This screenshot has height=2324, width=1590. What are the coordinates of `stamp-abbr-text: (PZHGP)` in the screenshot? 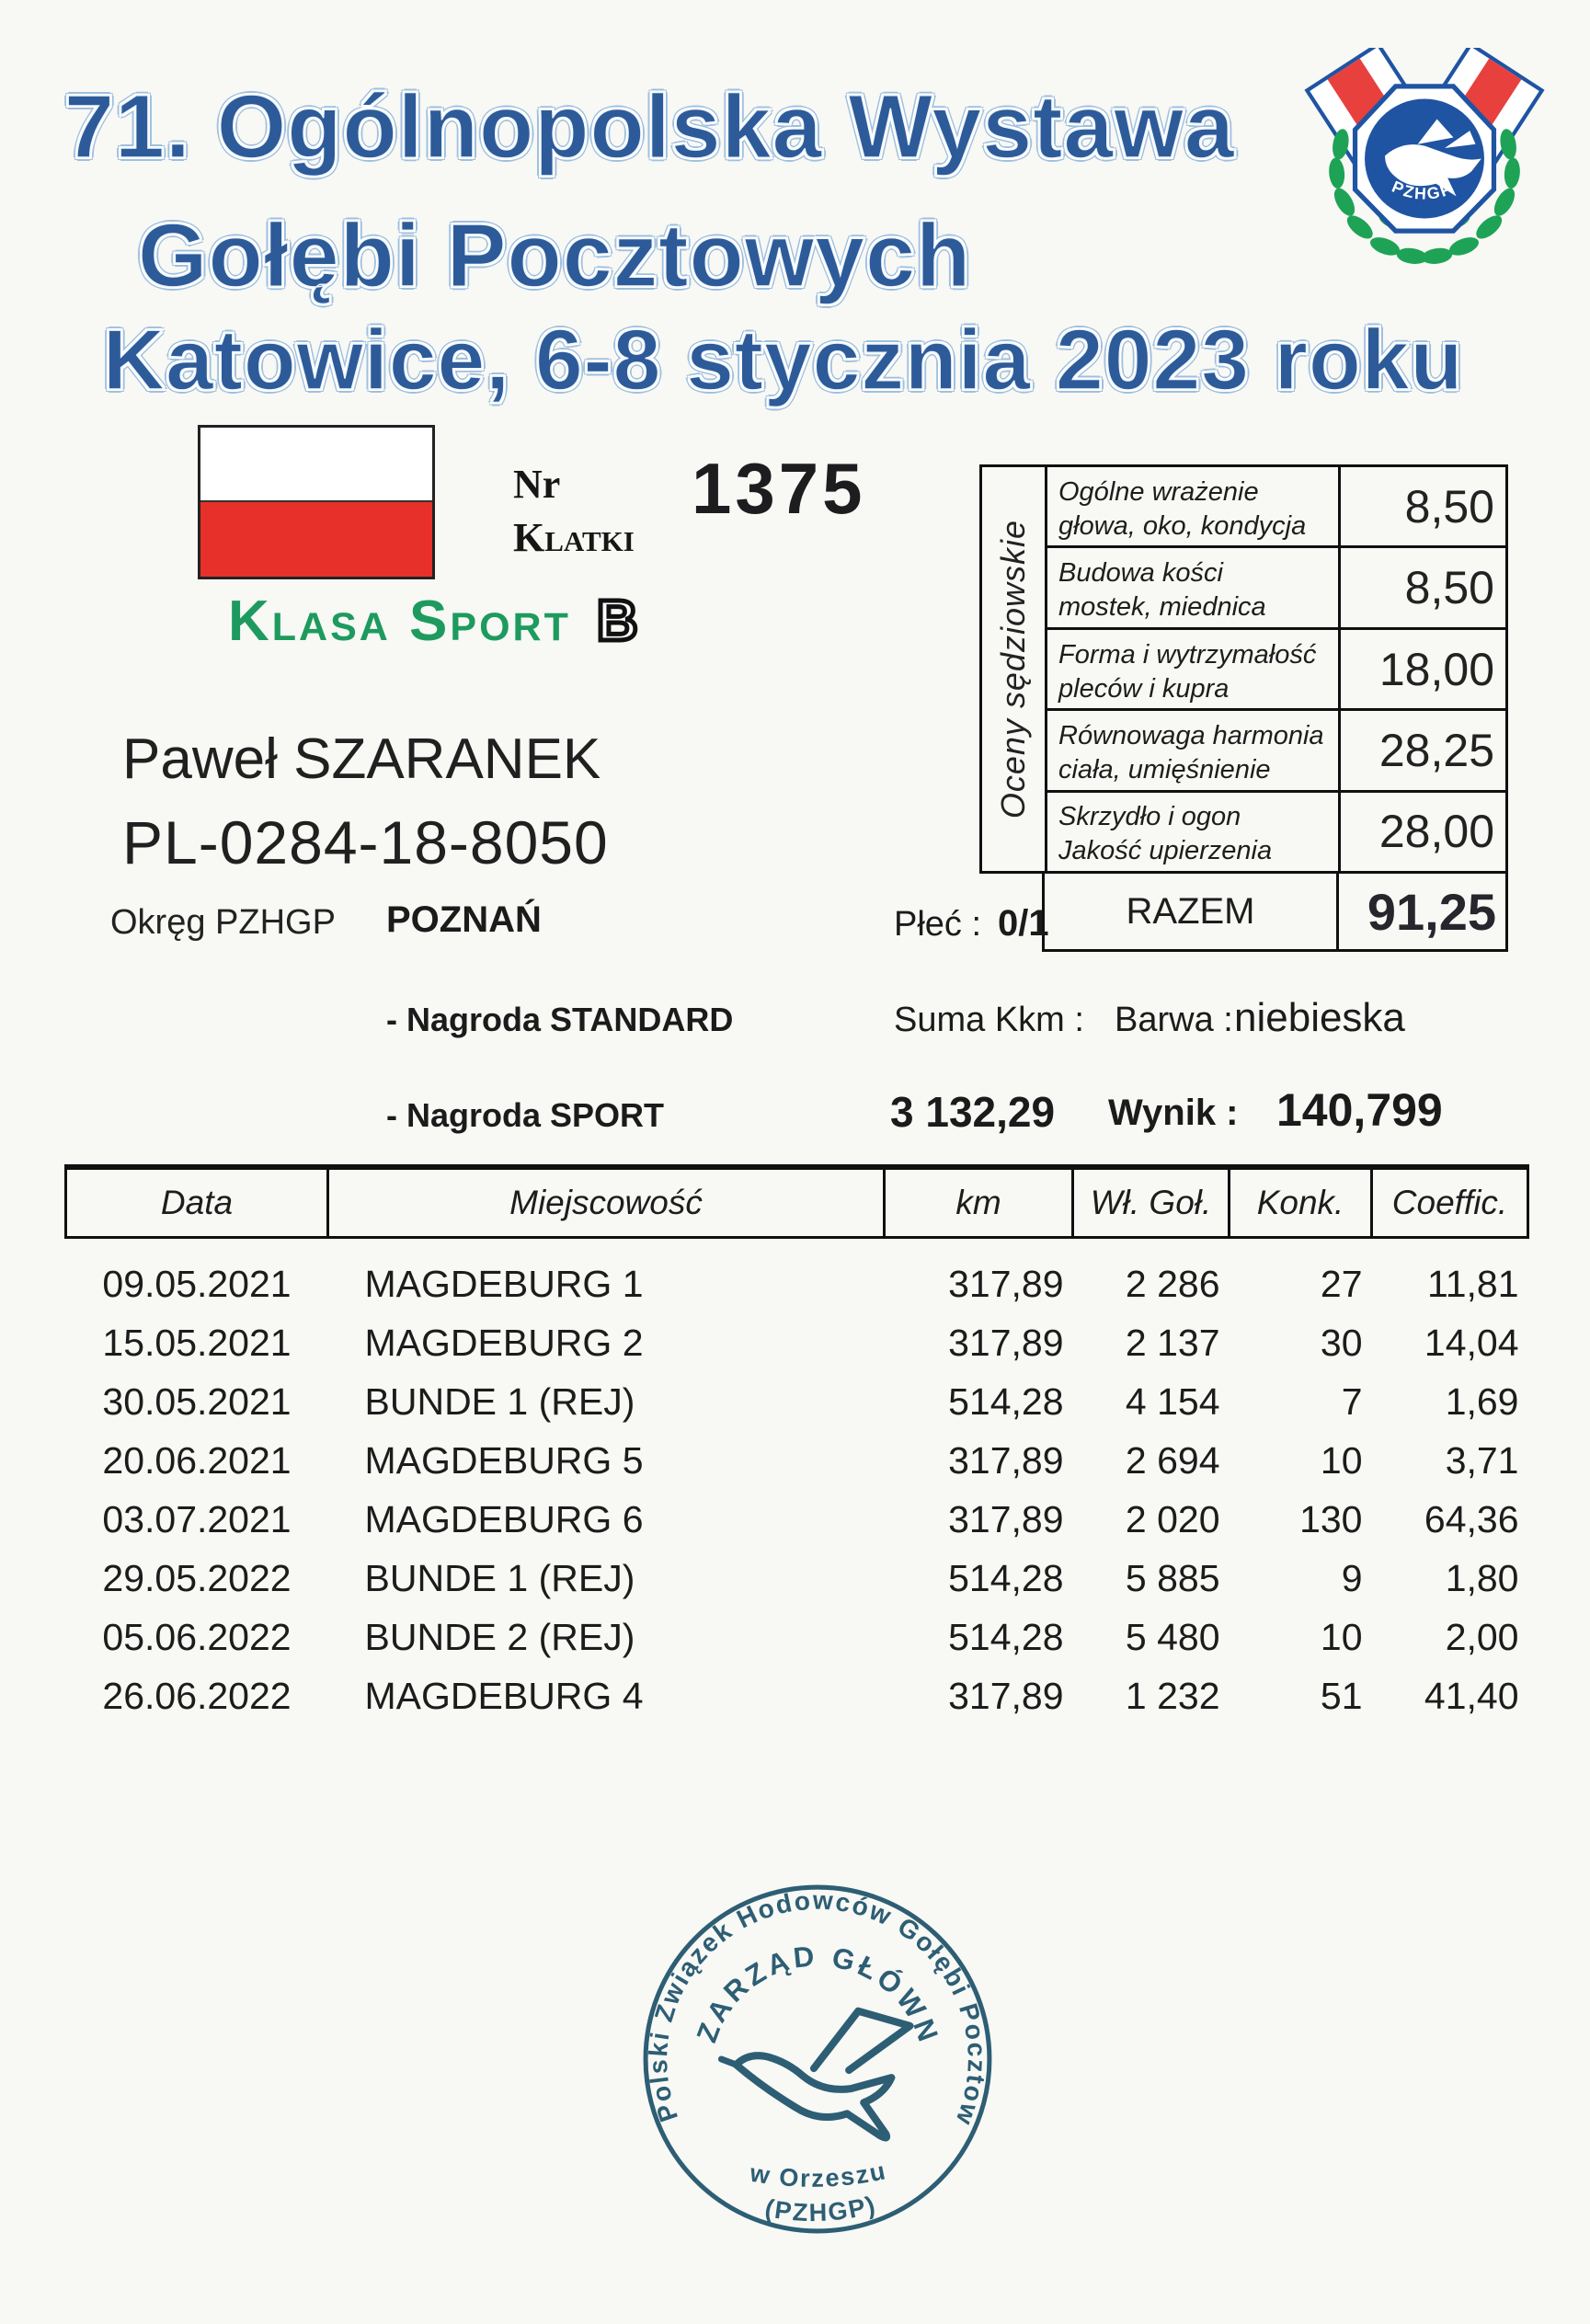 It's located at (821, 2208).